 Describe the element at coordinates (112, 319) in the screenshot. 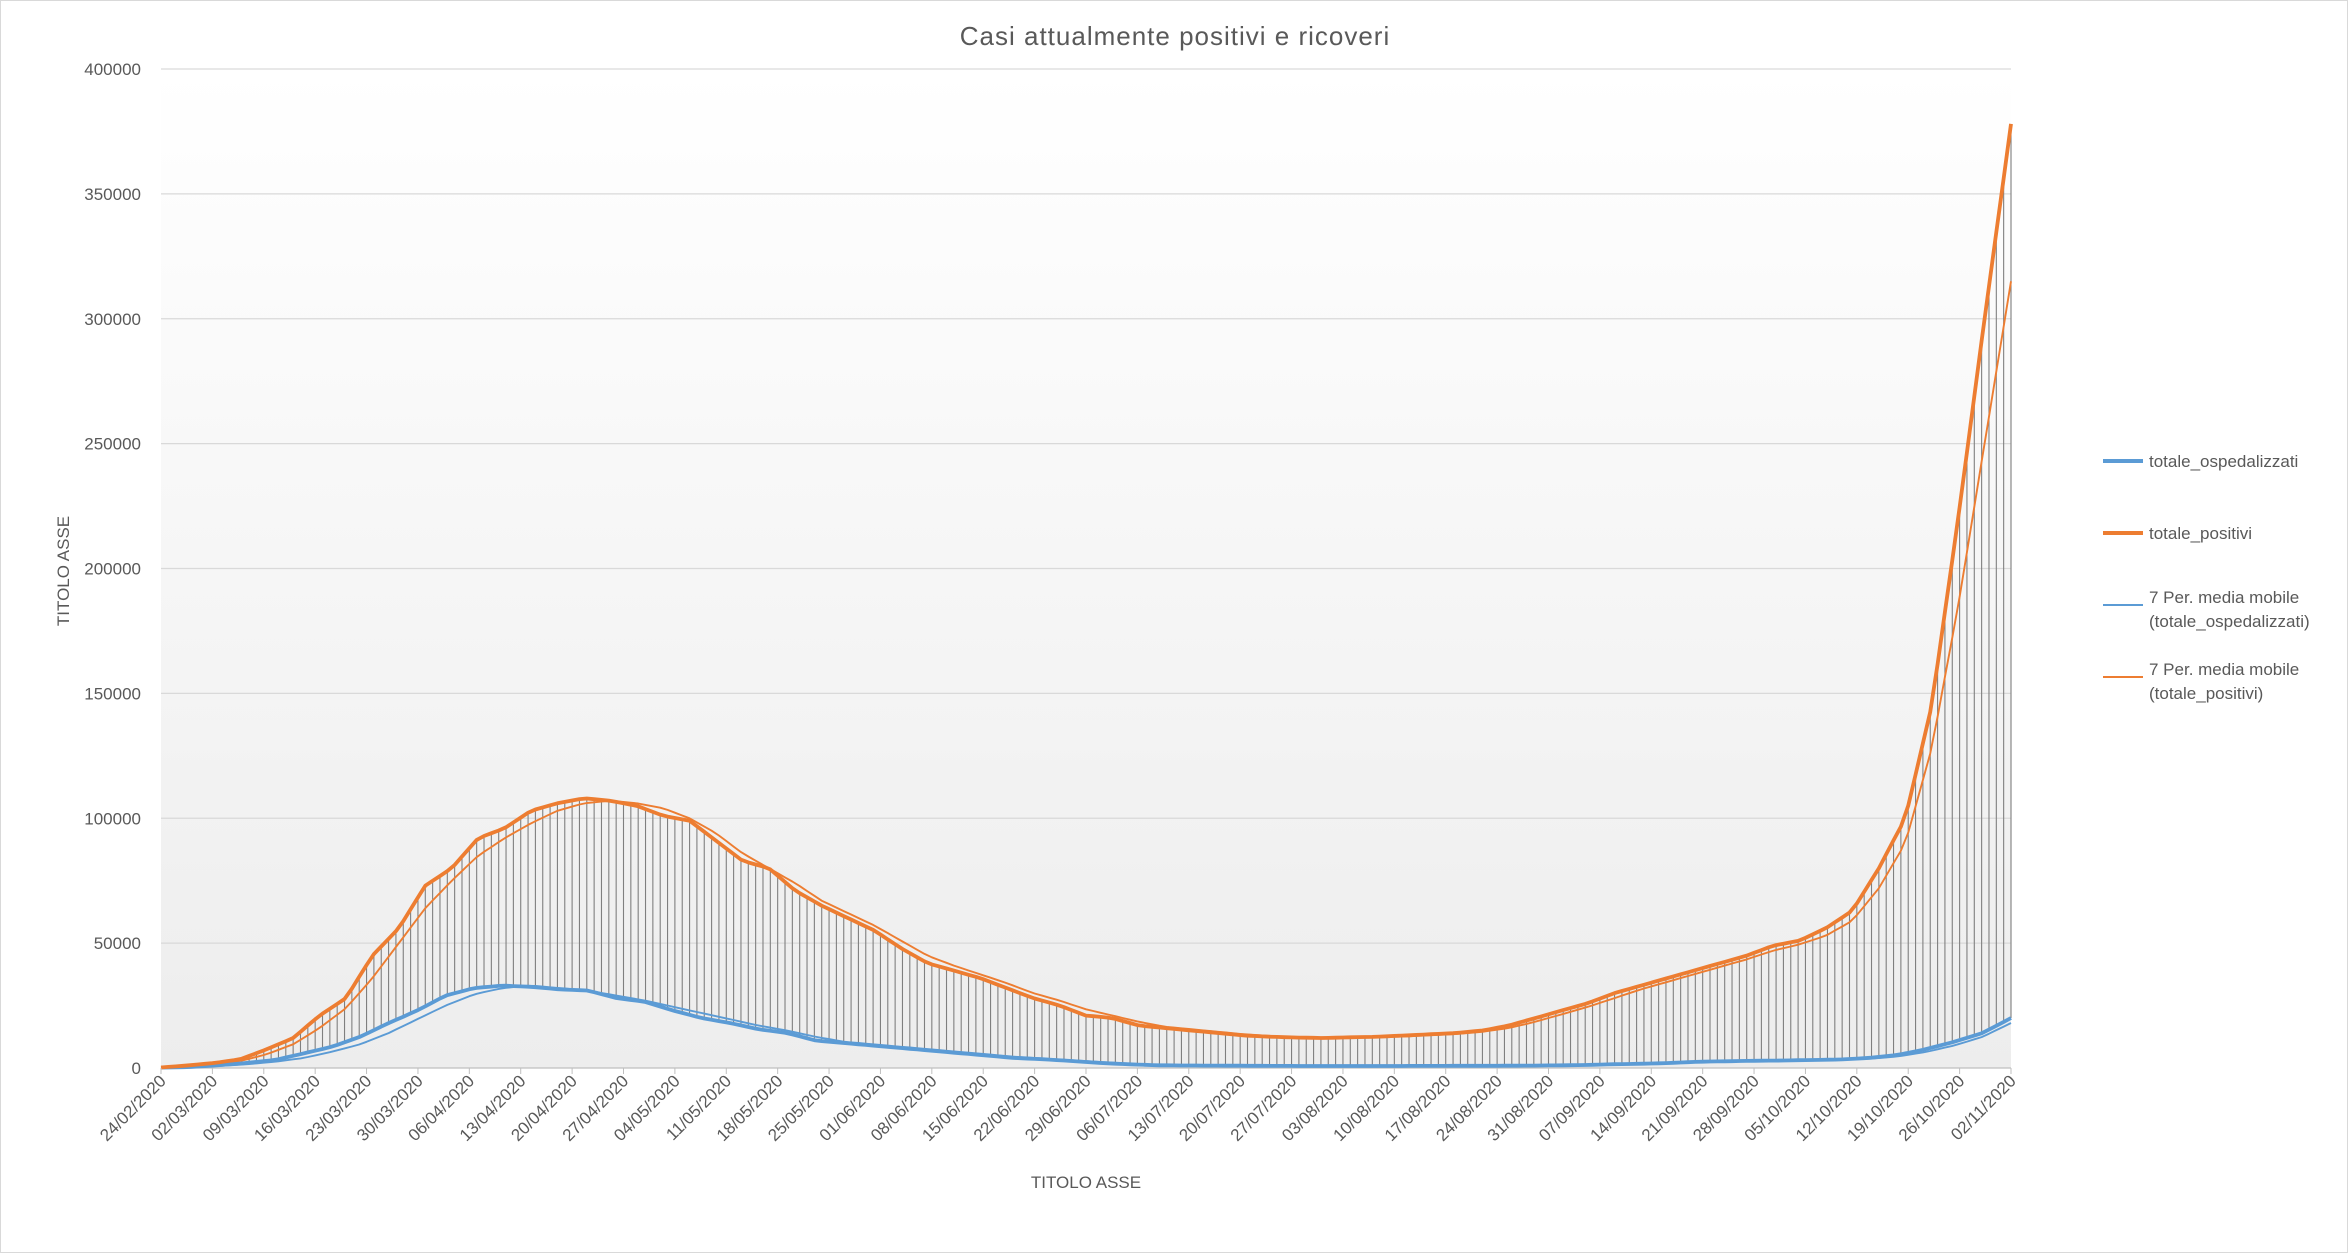

I see `y-tick-label: 300000` at that location.